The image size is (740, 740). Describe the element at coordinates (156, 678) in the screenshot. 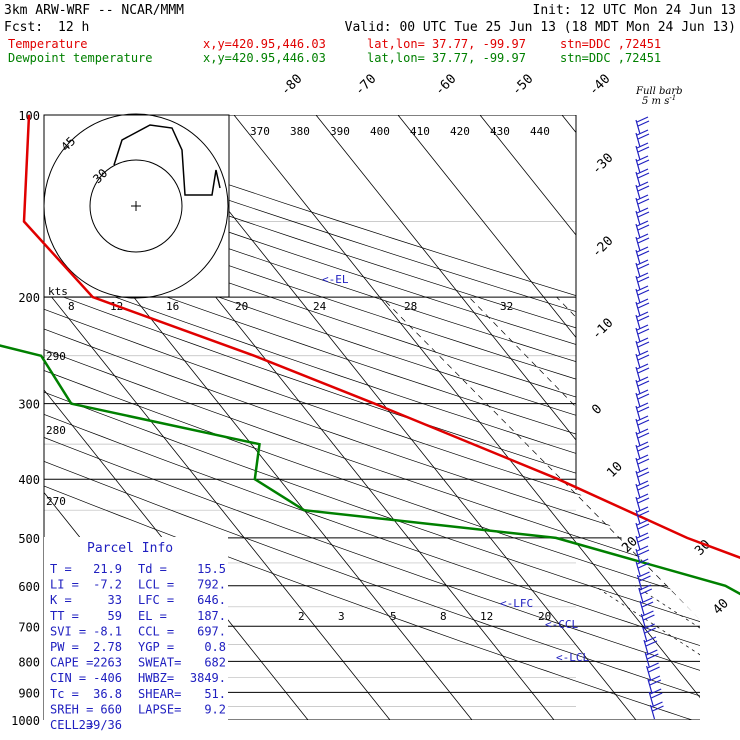

I see `parcel-row-label: HWBZ=` at that location.